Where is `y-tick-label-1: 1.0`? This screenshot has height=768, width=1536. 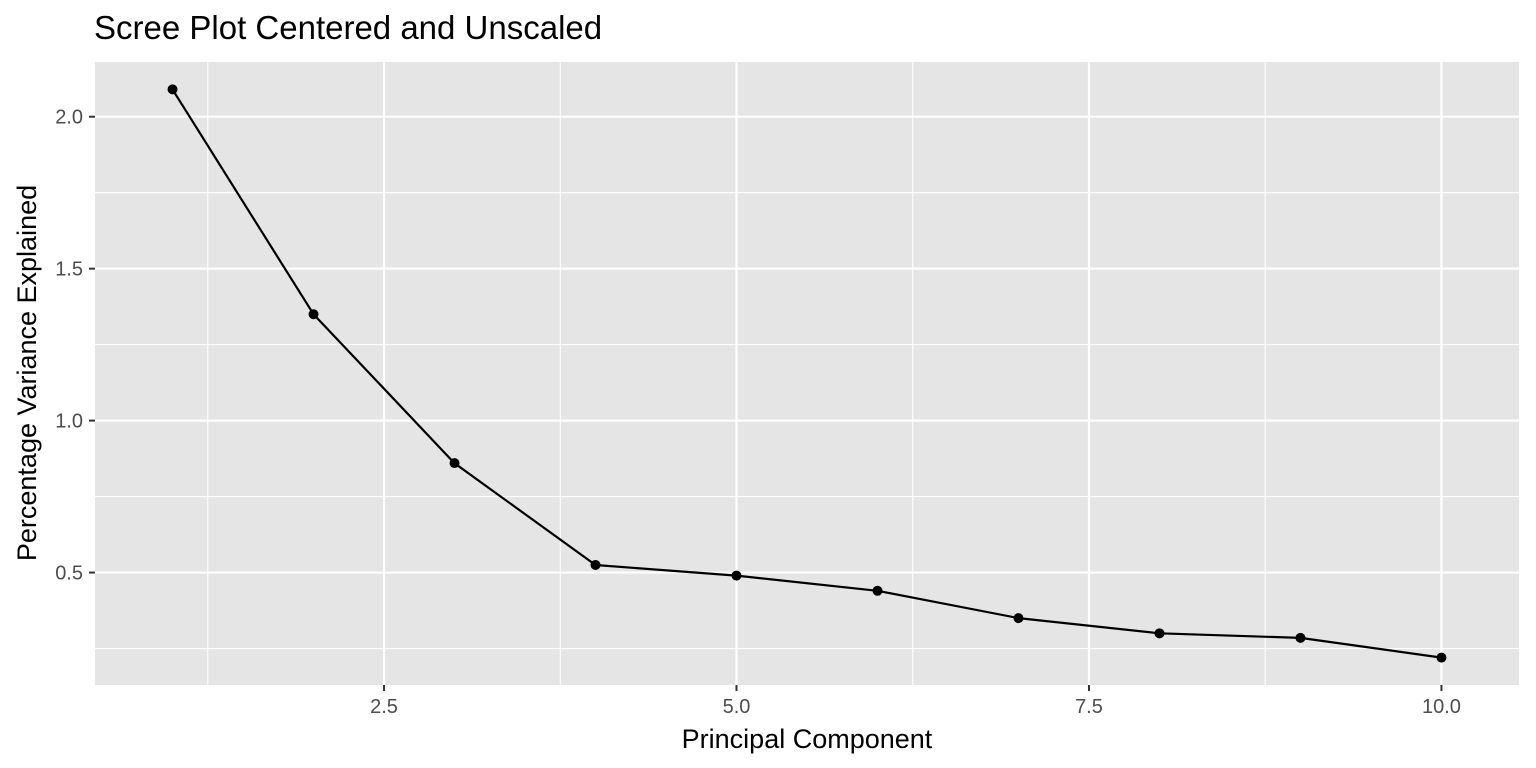
y-tick-label-1: 1.0 is located at coordinates (69, 422).